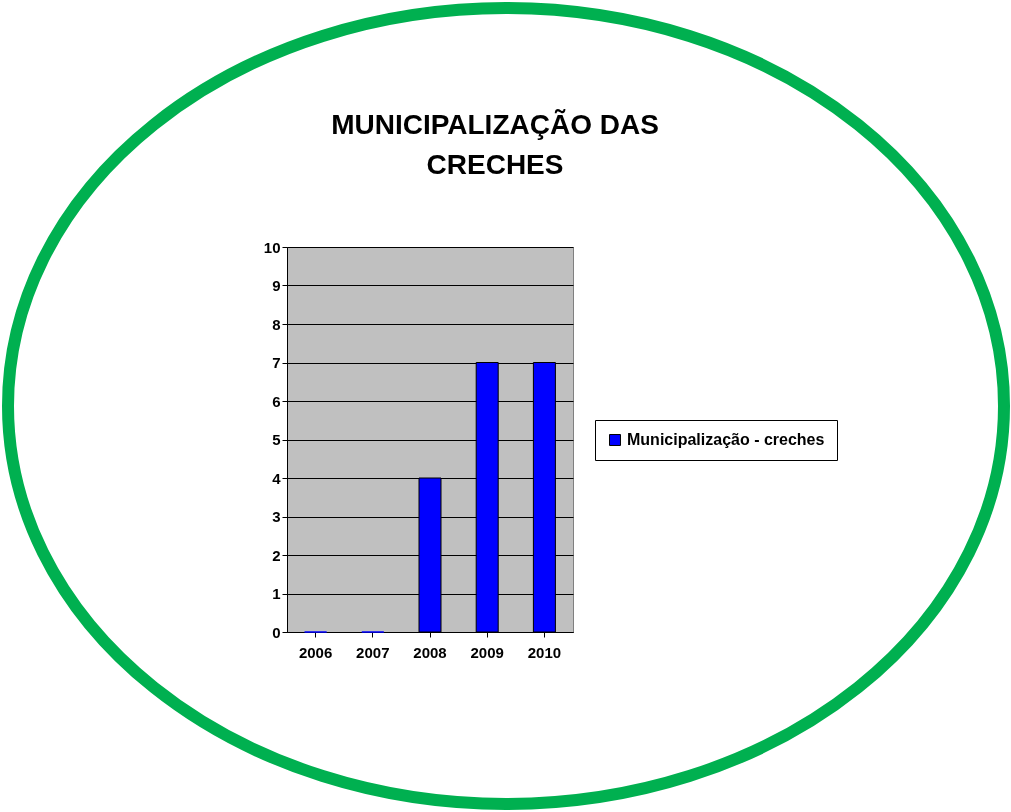 The image size is (1011, 812). What do you see at coordinates (276, 285) in the screenshot?
I see `y-tick-label: 9` at bounding box center [276, 285].